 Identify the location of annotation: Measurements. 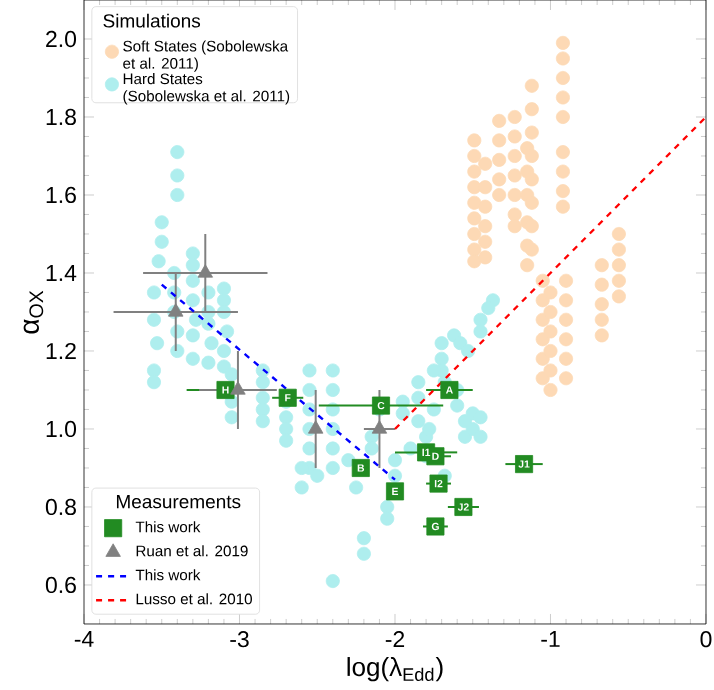
(178, 502).